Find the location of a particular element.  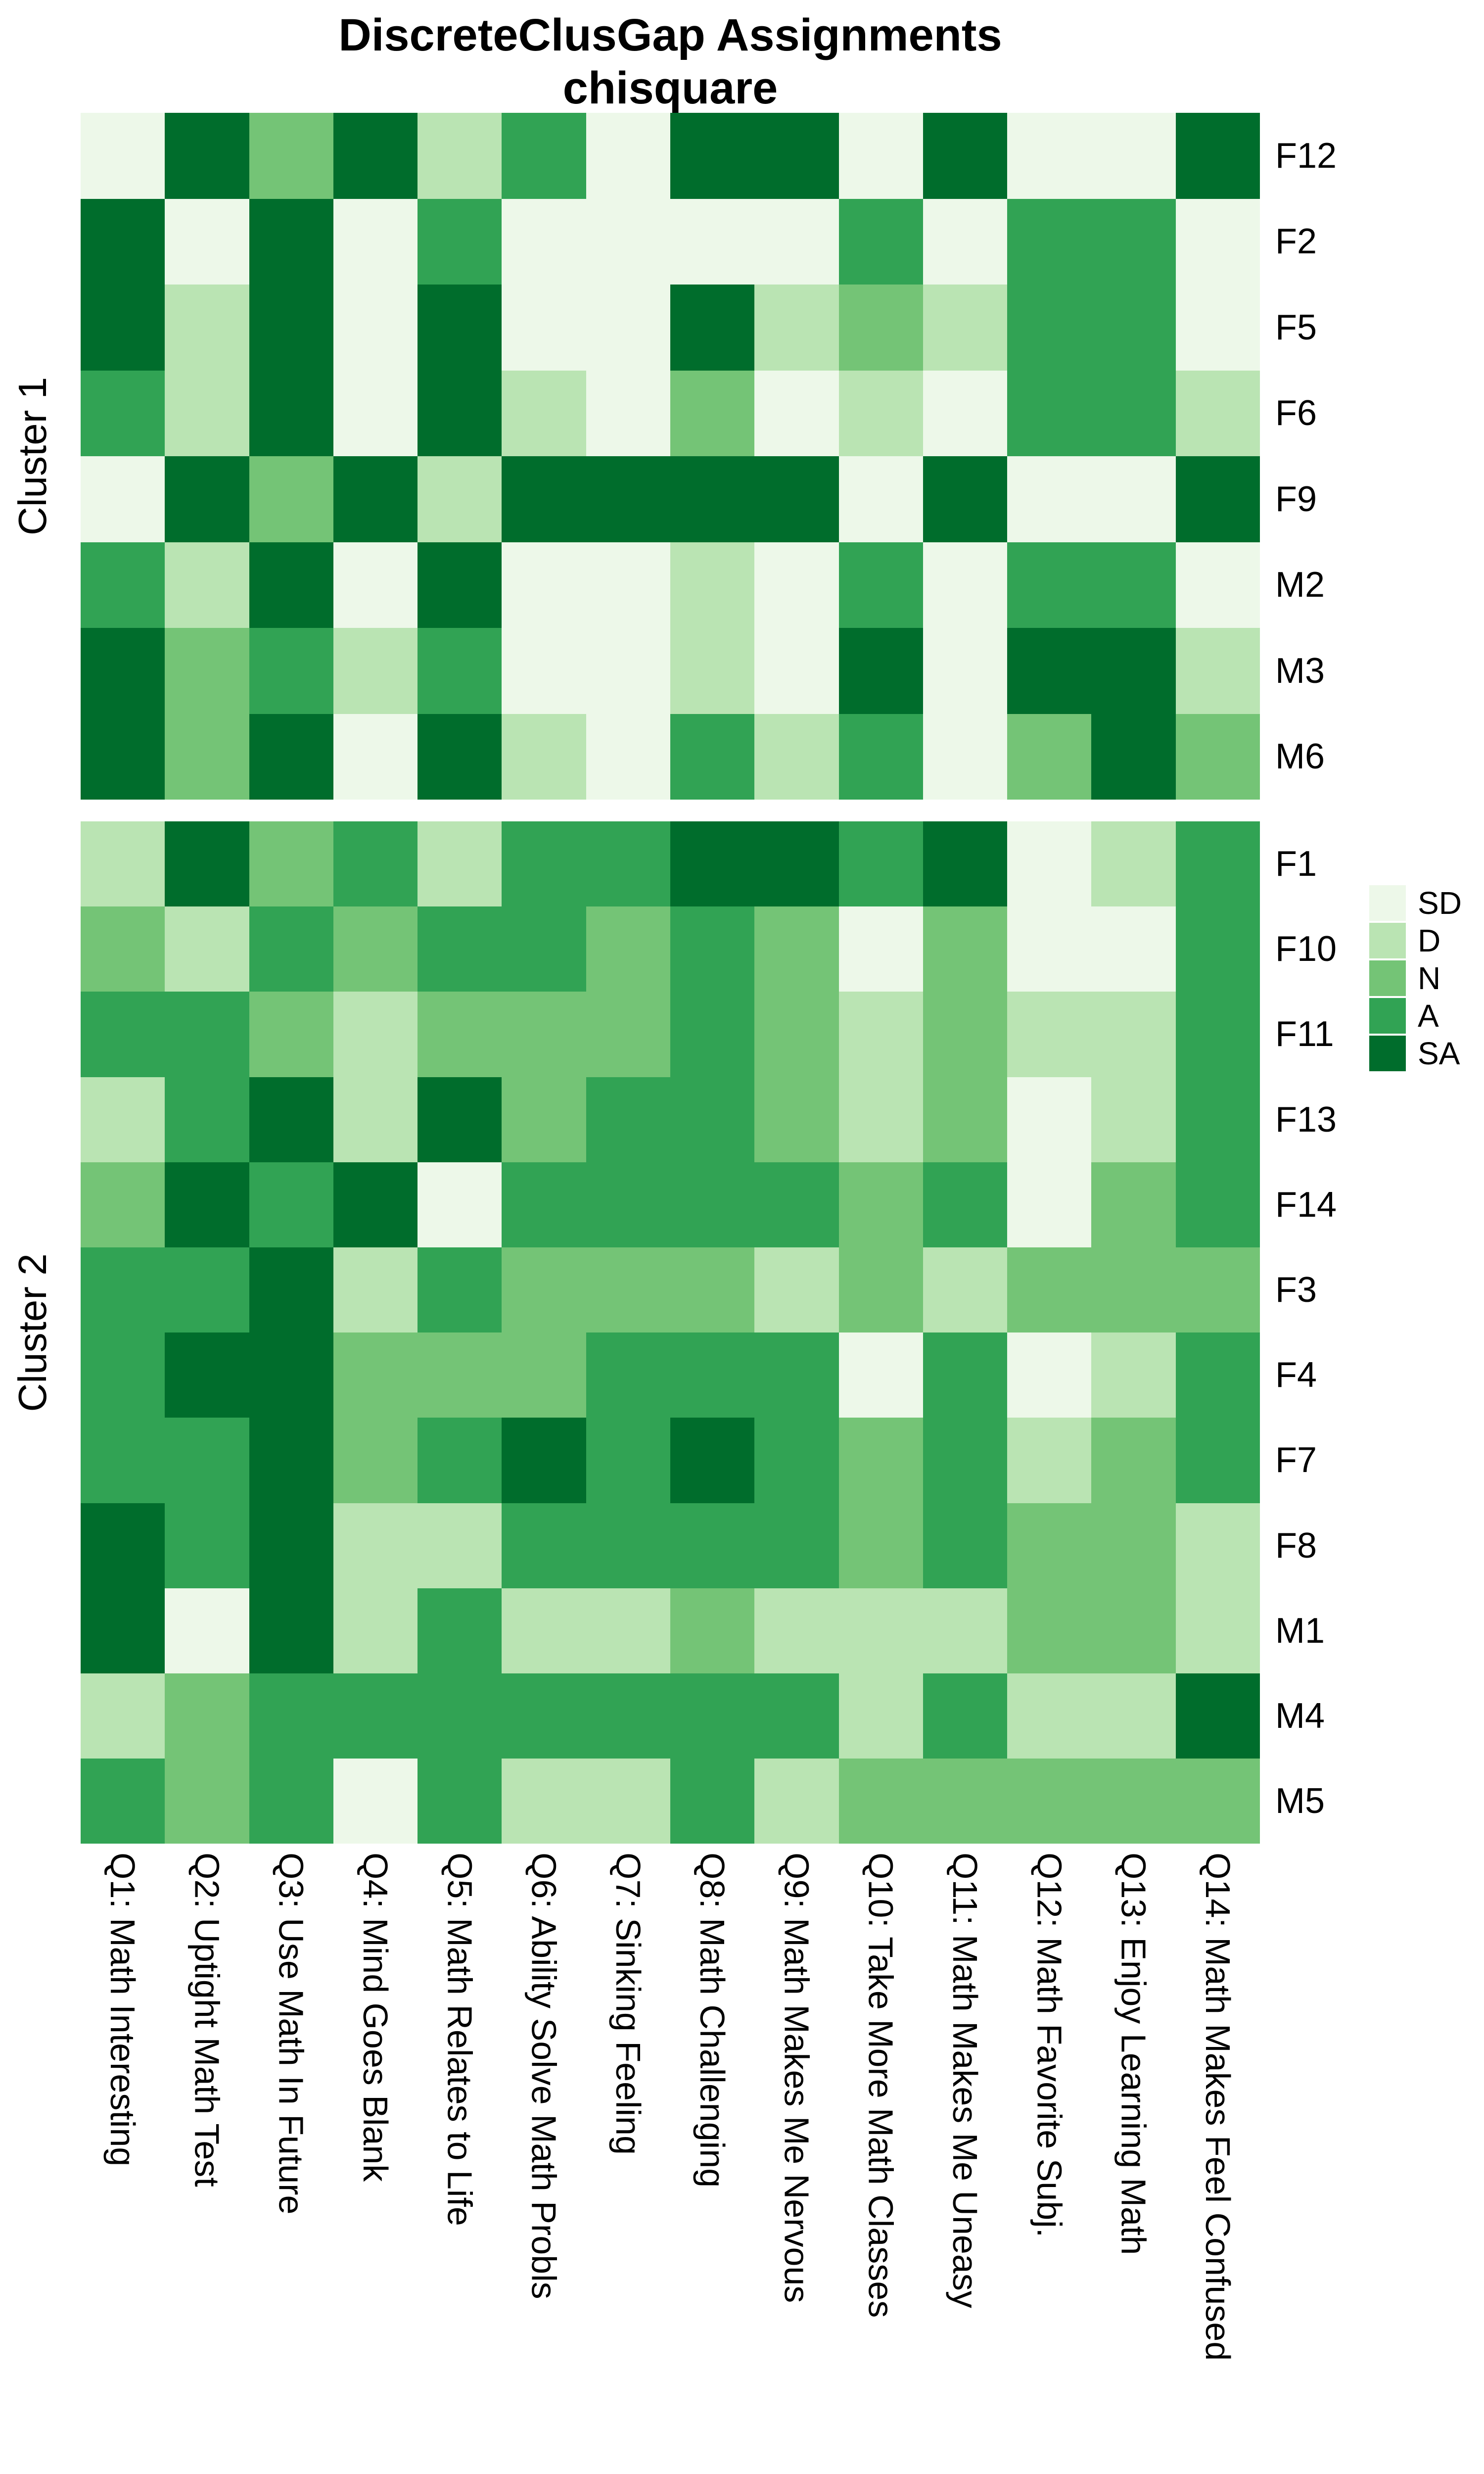

cluster-label: Cluster 2 is located at coordinates (32, 1333).